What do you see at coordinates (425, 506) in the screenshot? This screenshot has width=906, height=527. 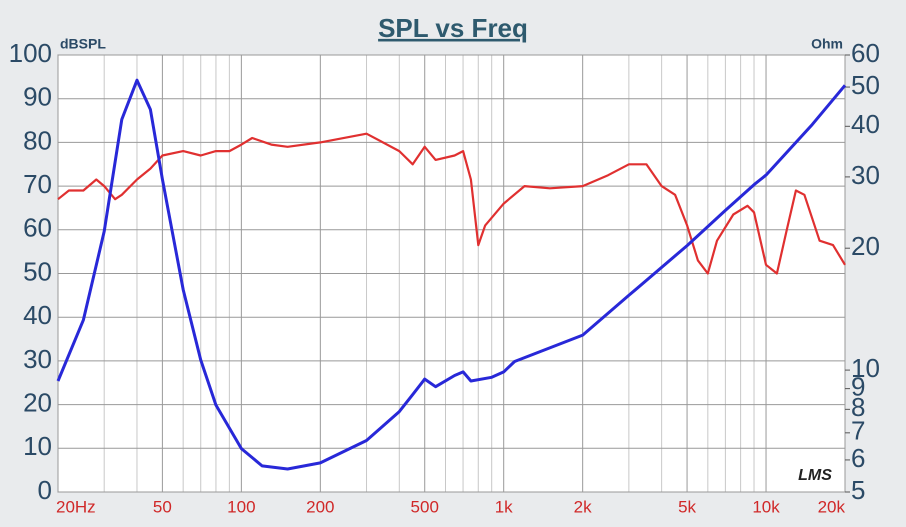 I see `x-tick-label: 500` at bounding box center [425, 506].